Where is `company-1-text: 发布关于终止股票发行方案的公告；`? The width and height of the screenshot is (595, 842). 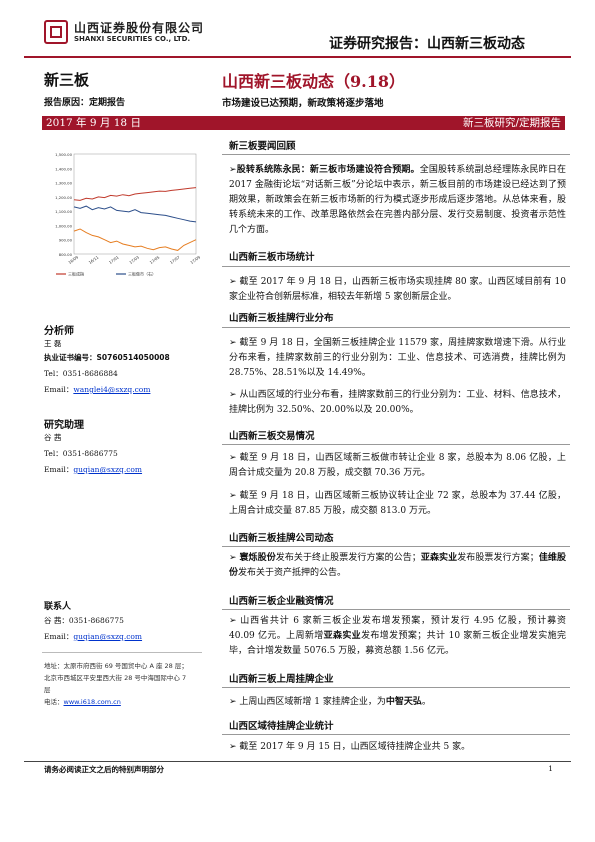
company-1-text: 发布关于终止股票发行方案的公告； is located at coordinates (348, 558).